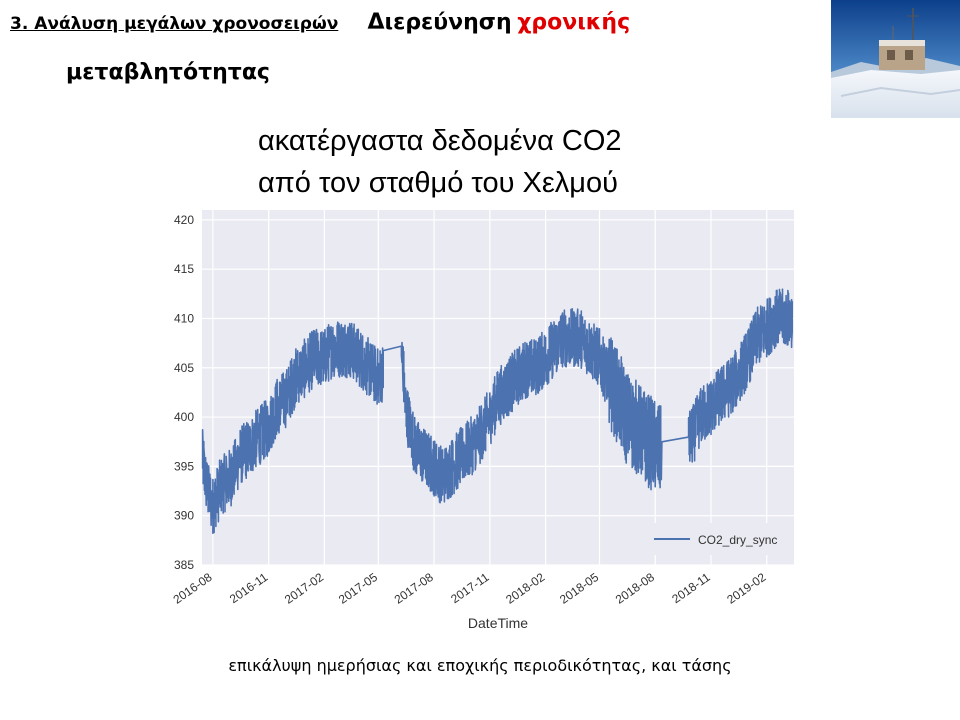 This screenshot has height=720, width=960. What do you see at coordinates (174, 24) in the screenshot?
I see `section-label: 3. Ανάλυση μεγάλων χρονοσειρών` at bounding box center [174, 24].